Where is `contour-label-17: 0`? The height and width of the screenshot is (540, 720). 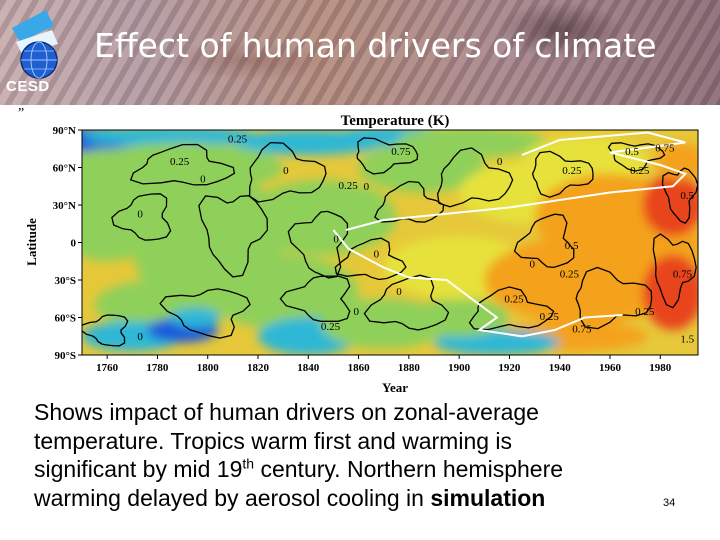
contour-label-17: 0 is located at coordinates (533, 265).